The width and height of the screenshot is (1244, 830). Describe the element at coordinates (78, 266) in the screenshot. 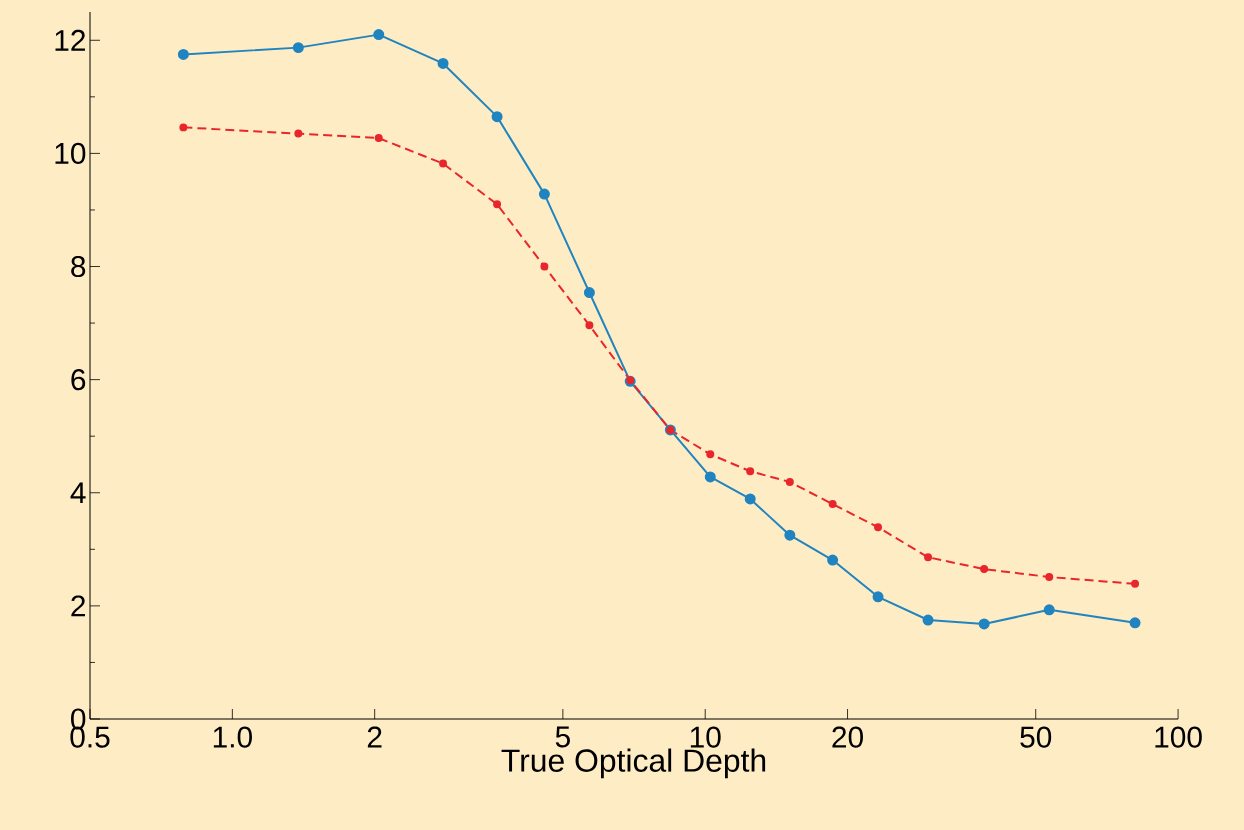

I see `y-tick-label: 8` at that location.